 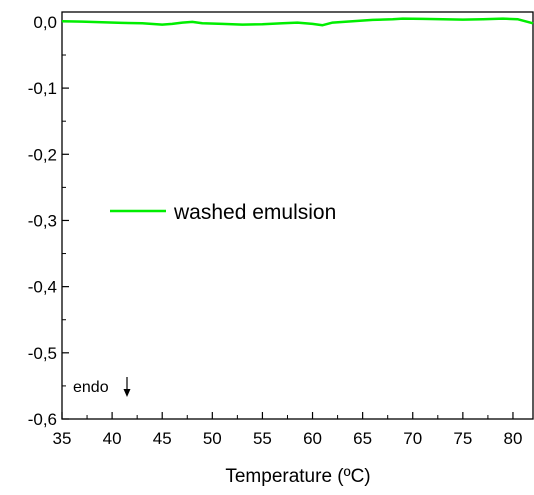 I want to click on y-tick-label: -0,2, so click(x=42, y=154).